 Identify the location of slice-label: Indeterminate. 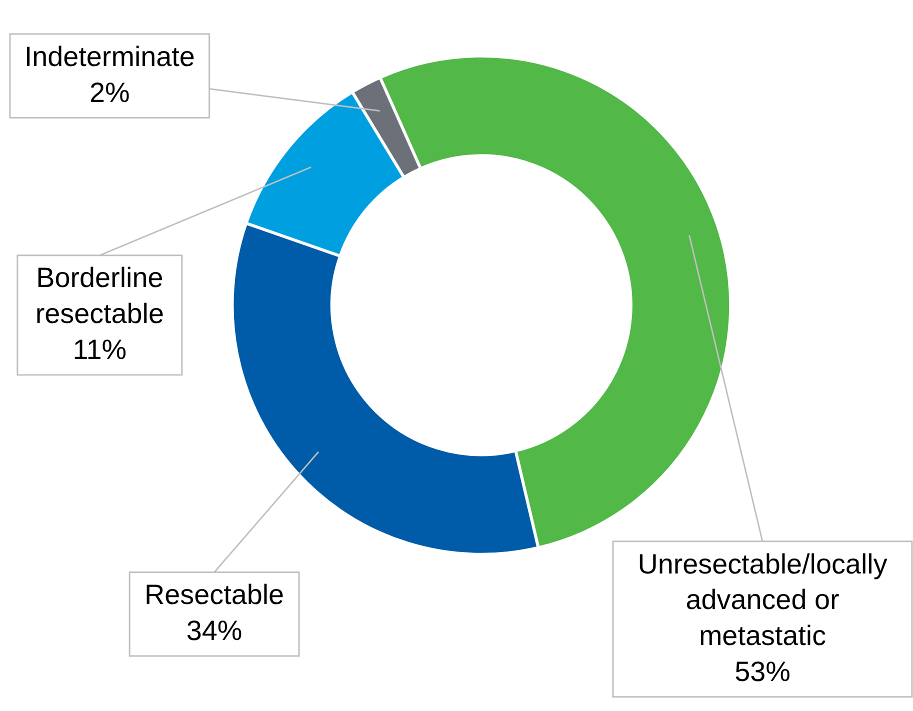
(109, 56).